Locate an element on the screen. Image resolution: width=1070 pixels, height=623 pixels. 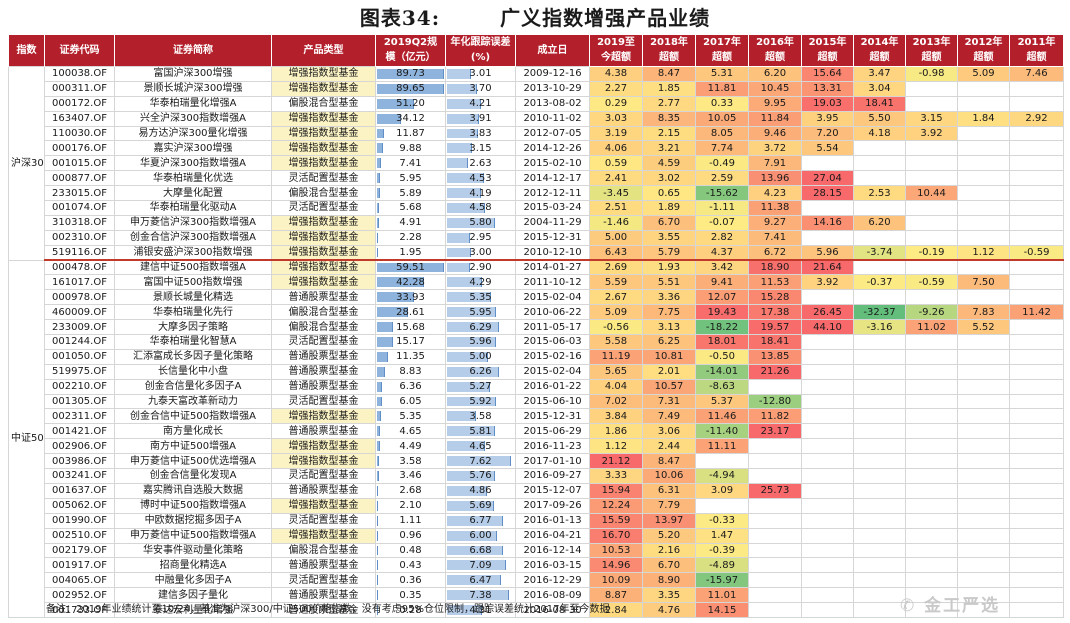
excess-return-cell: 18.41 is located at coordinates (879, 103).